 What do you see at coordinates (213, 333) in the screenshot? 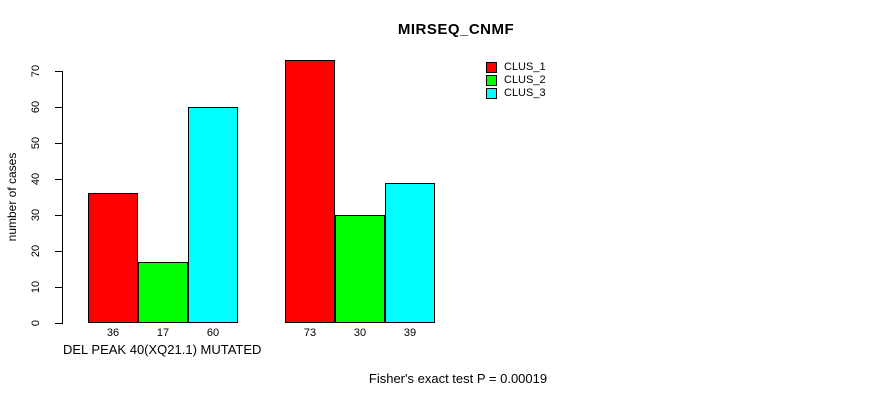
I see `bar-value-label: 60` at bounding box center [213, 333].